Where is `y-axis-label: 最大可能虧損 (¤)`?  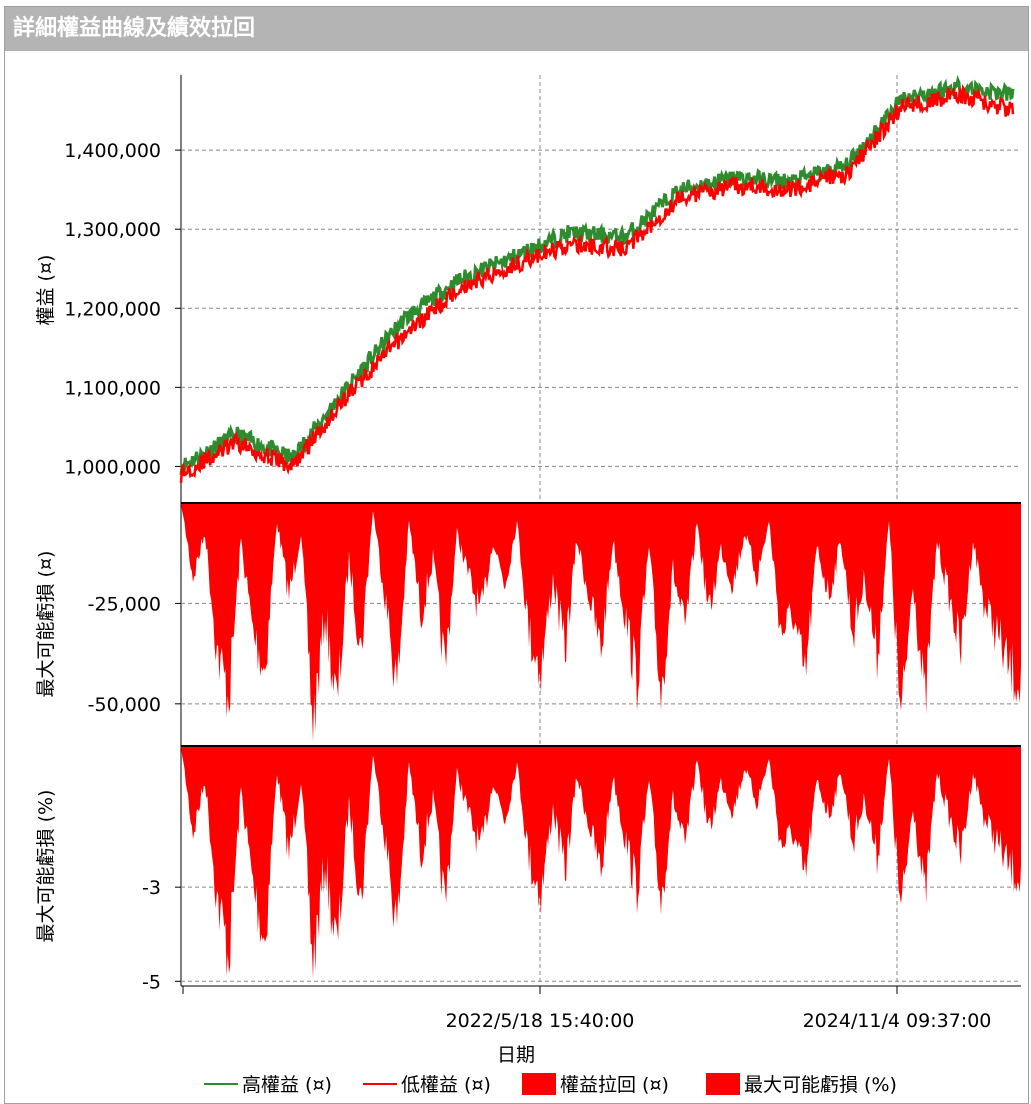
y-axis-label: 最大可能虧損 (¤) is located at coordinates (46, 624).